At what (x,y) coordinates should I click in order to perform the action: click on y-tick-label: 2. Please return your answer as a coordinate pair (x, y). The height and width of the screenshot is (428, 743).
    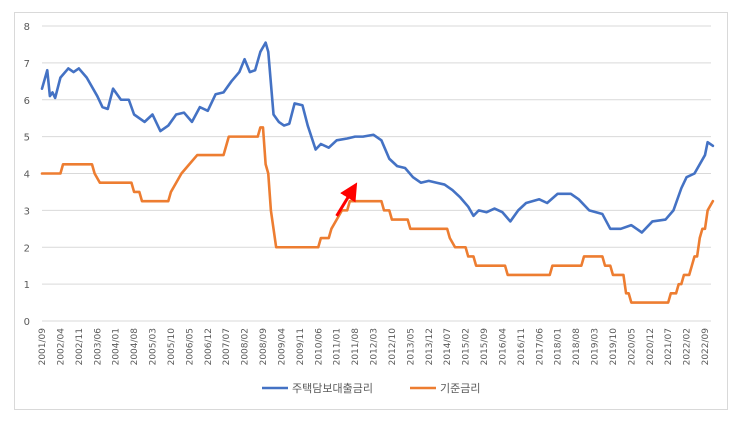
    Looking at the image, I should click on (27, 248).